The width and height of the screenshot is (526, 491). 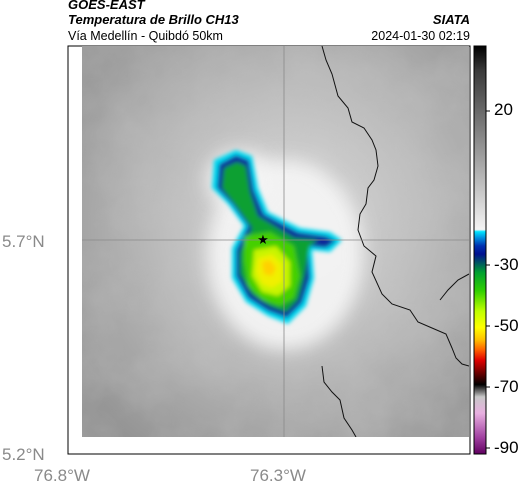 I want to click on lat-tick-label: 5.2°N, so click(x=23, y=454).